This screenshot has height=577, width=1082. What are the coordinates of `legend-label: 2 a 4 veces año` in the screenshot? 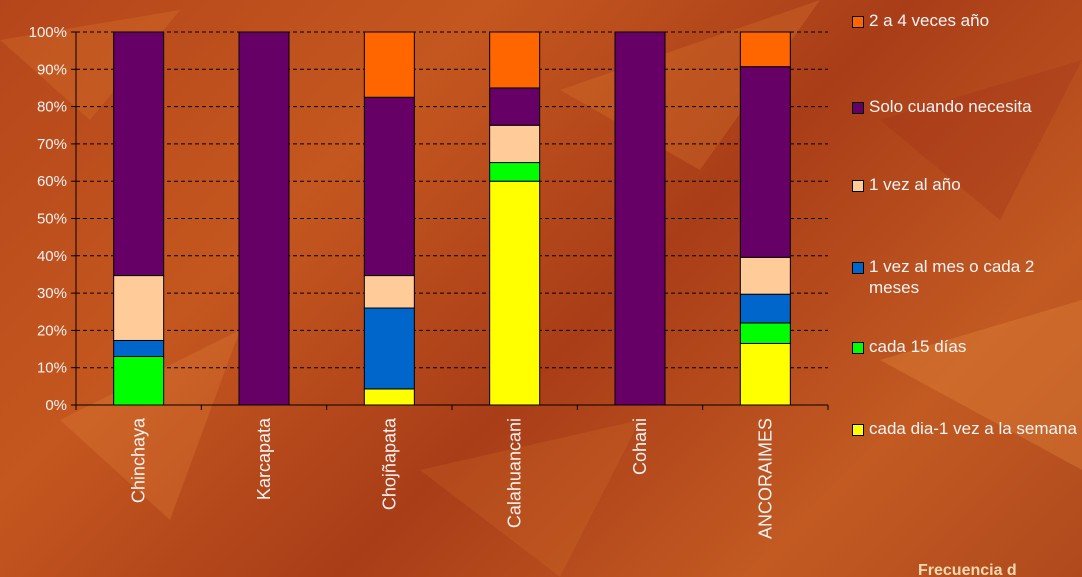 It's located at (929, 20).